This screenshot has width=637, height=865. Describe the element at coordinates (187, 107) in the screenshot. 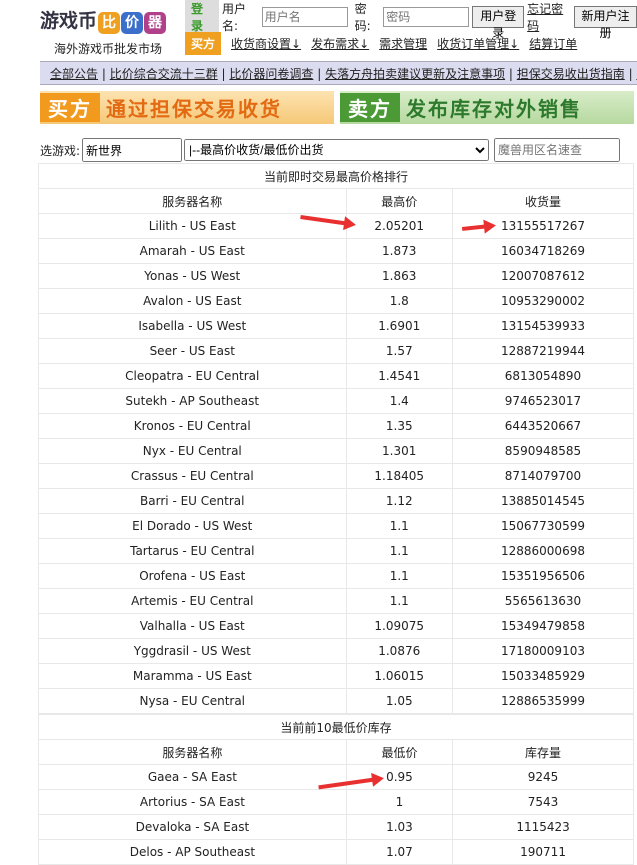

I see `buy-banner: 买方 通过担保交易收货` at that location.